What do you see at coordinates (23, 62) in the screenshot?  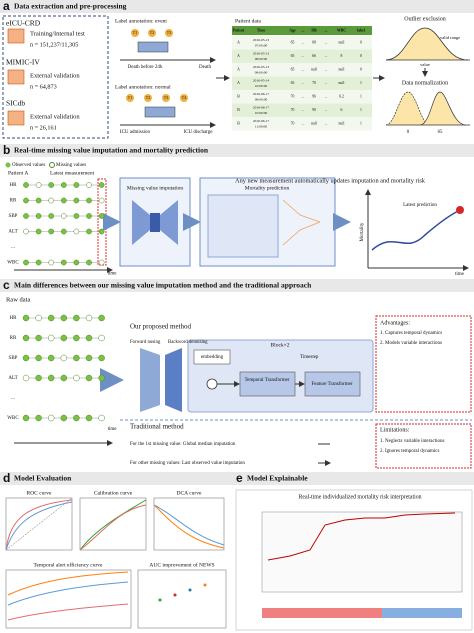 I see `dataset-name: MIMIC-IV` at bounding box center [23, 62].